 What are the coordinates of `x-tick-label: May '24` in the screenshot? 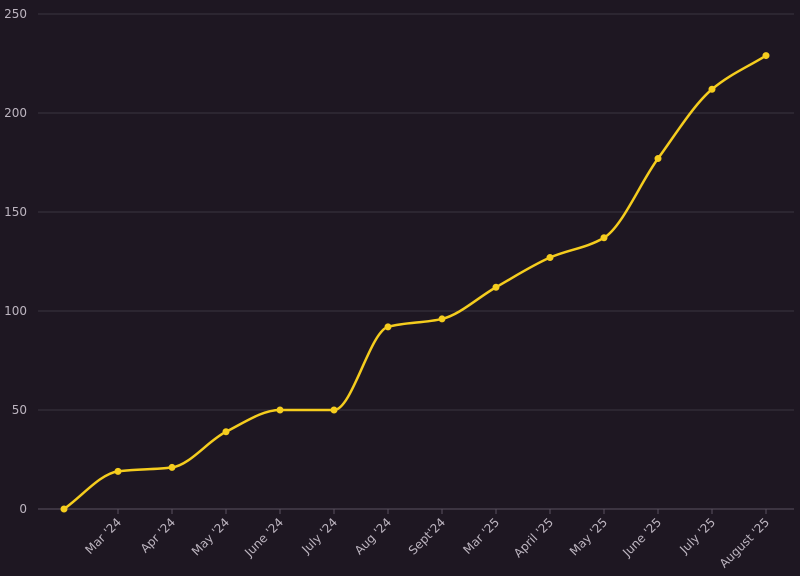 It's located at (210, 536).